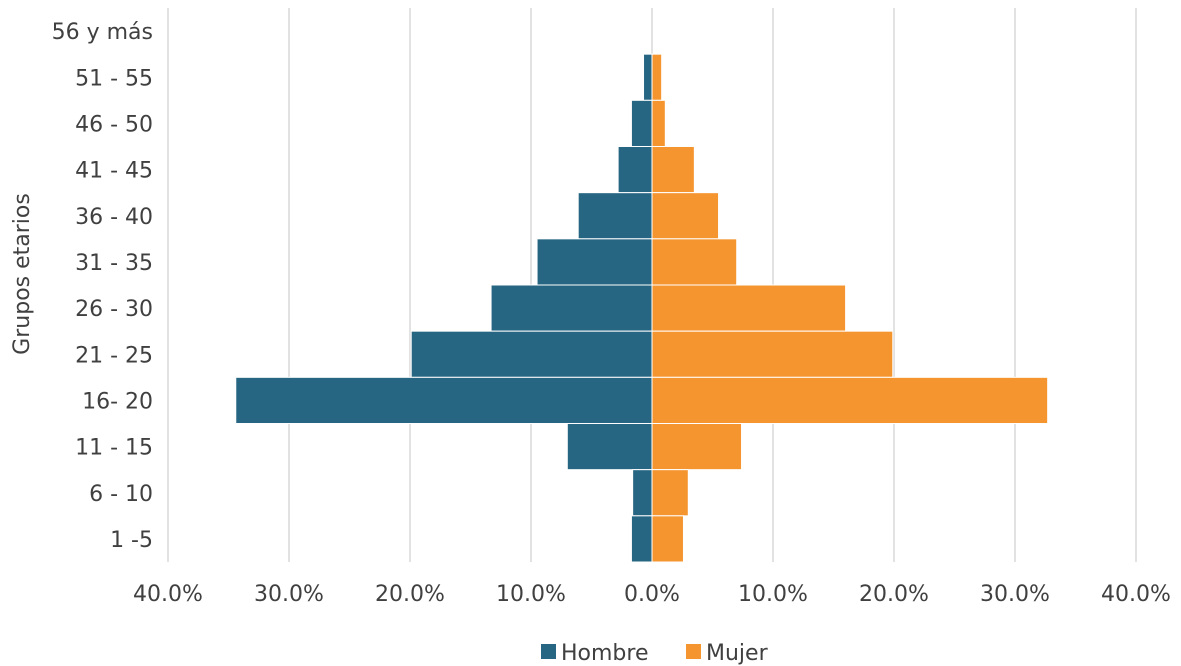  I want to click on y-tick-label: 36 - 40, so click(114, 217).